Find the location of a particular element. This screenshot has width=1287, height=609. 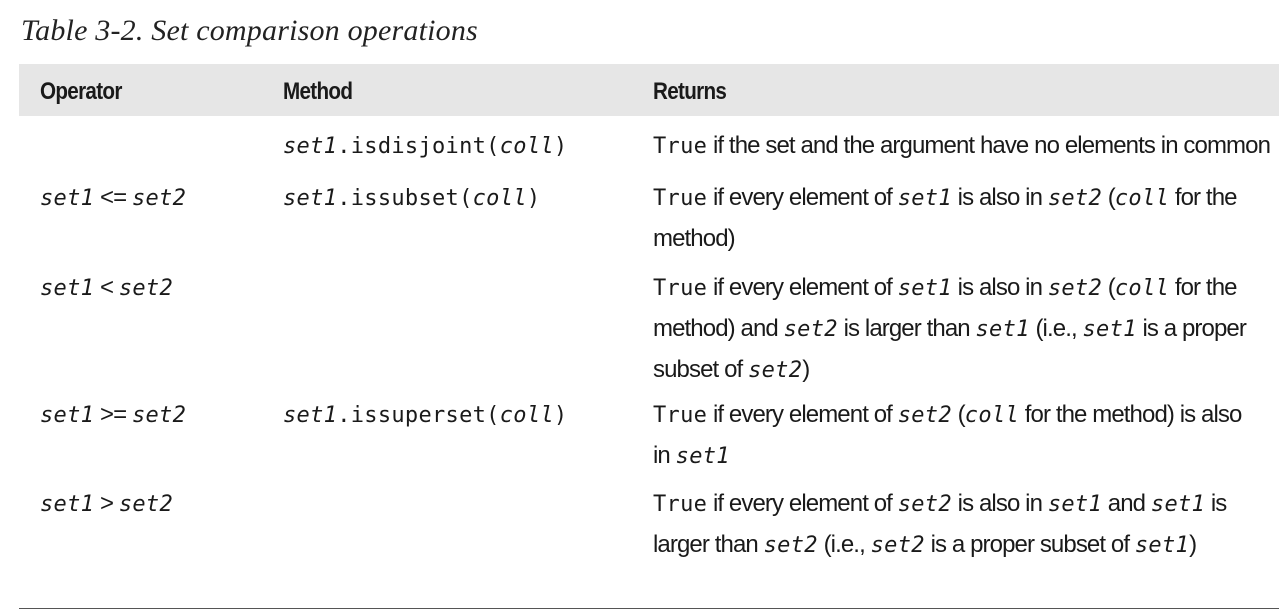

table-caption: Table 3-2. Set comparison operations is located at coordinates (249, 30).